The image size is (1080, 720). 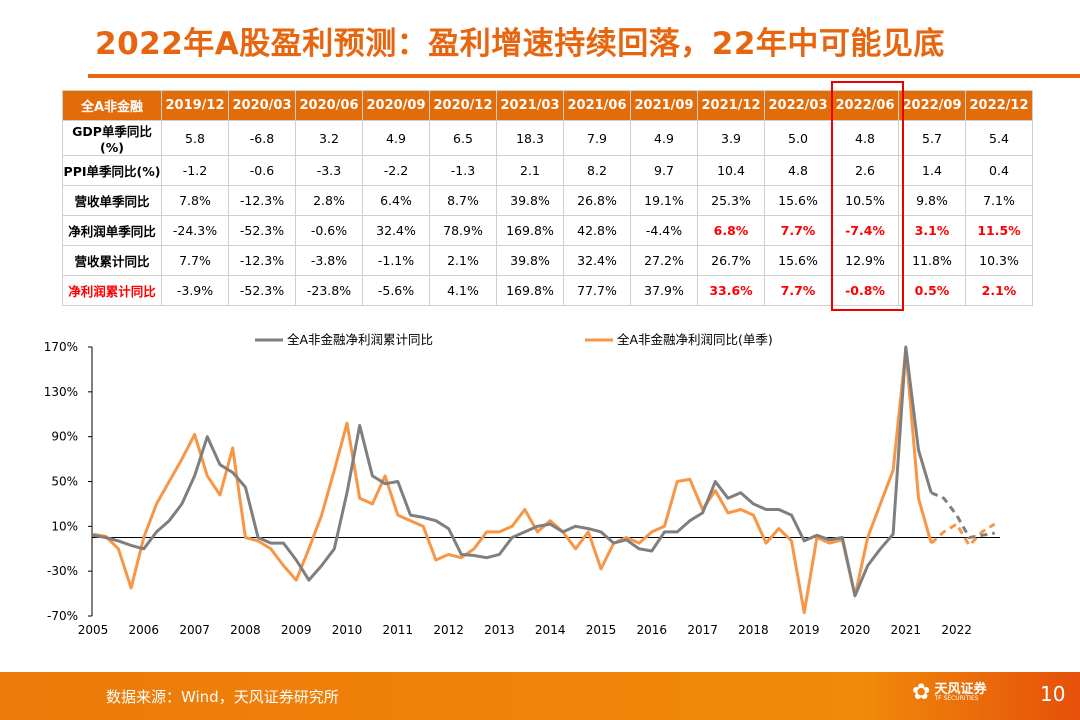 I want to click on table-cell: -6.8, so click(x=262, y=138).